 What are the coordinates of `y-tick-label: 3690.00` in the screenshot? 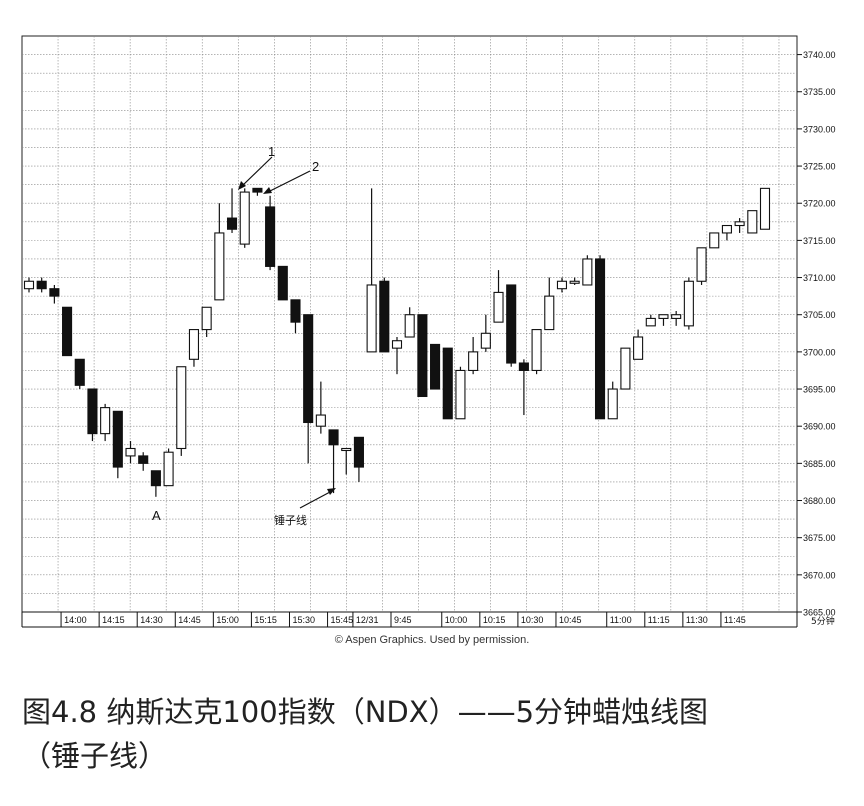 It's located at (819, 427).